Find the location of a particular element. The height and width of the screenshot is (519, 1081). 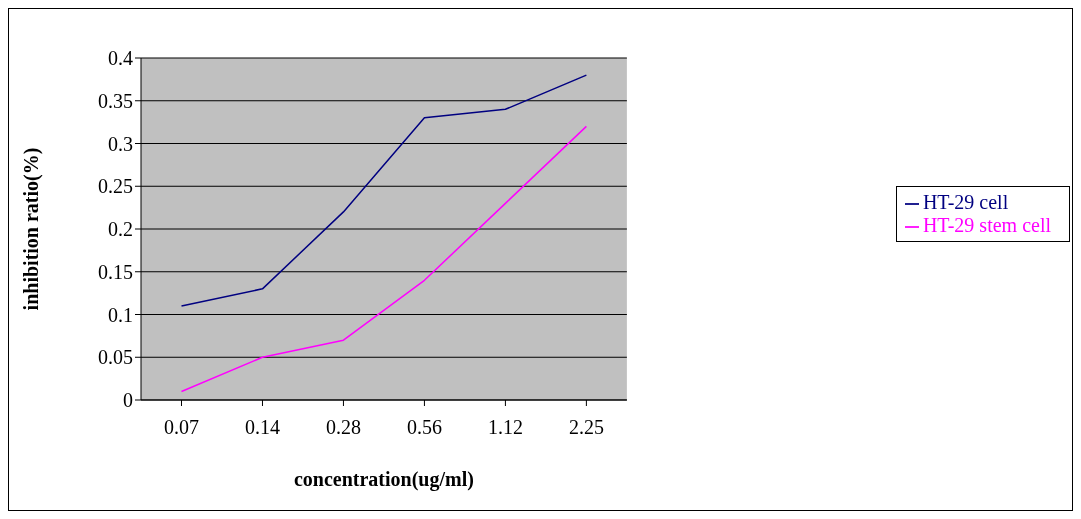

x-tick-label: 0.14 is located at coordinates (262, 427).